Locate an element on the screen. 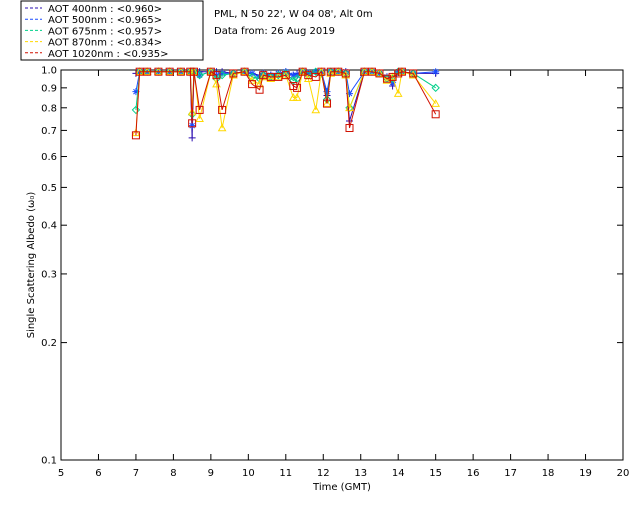 This screenshot has width=640, height=512. x-tick-label: 5 is located at coordinates (61, 473).